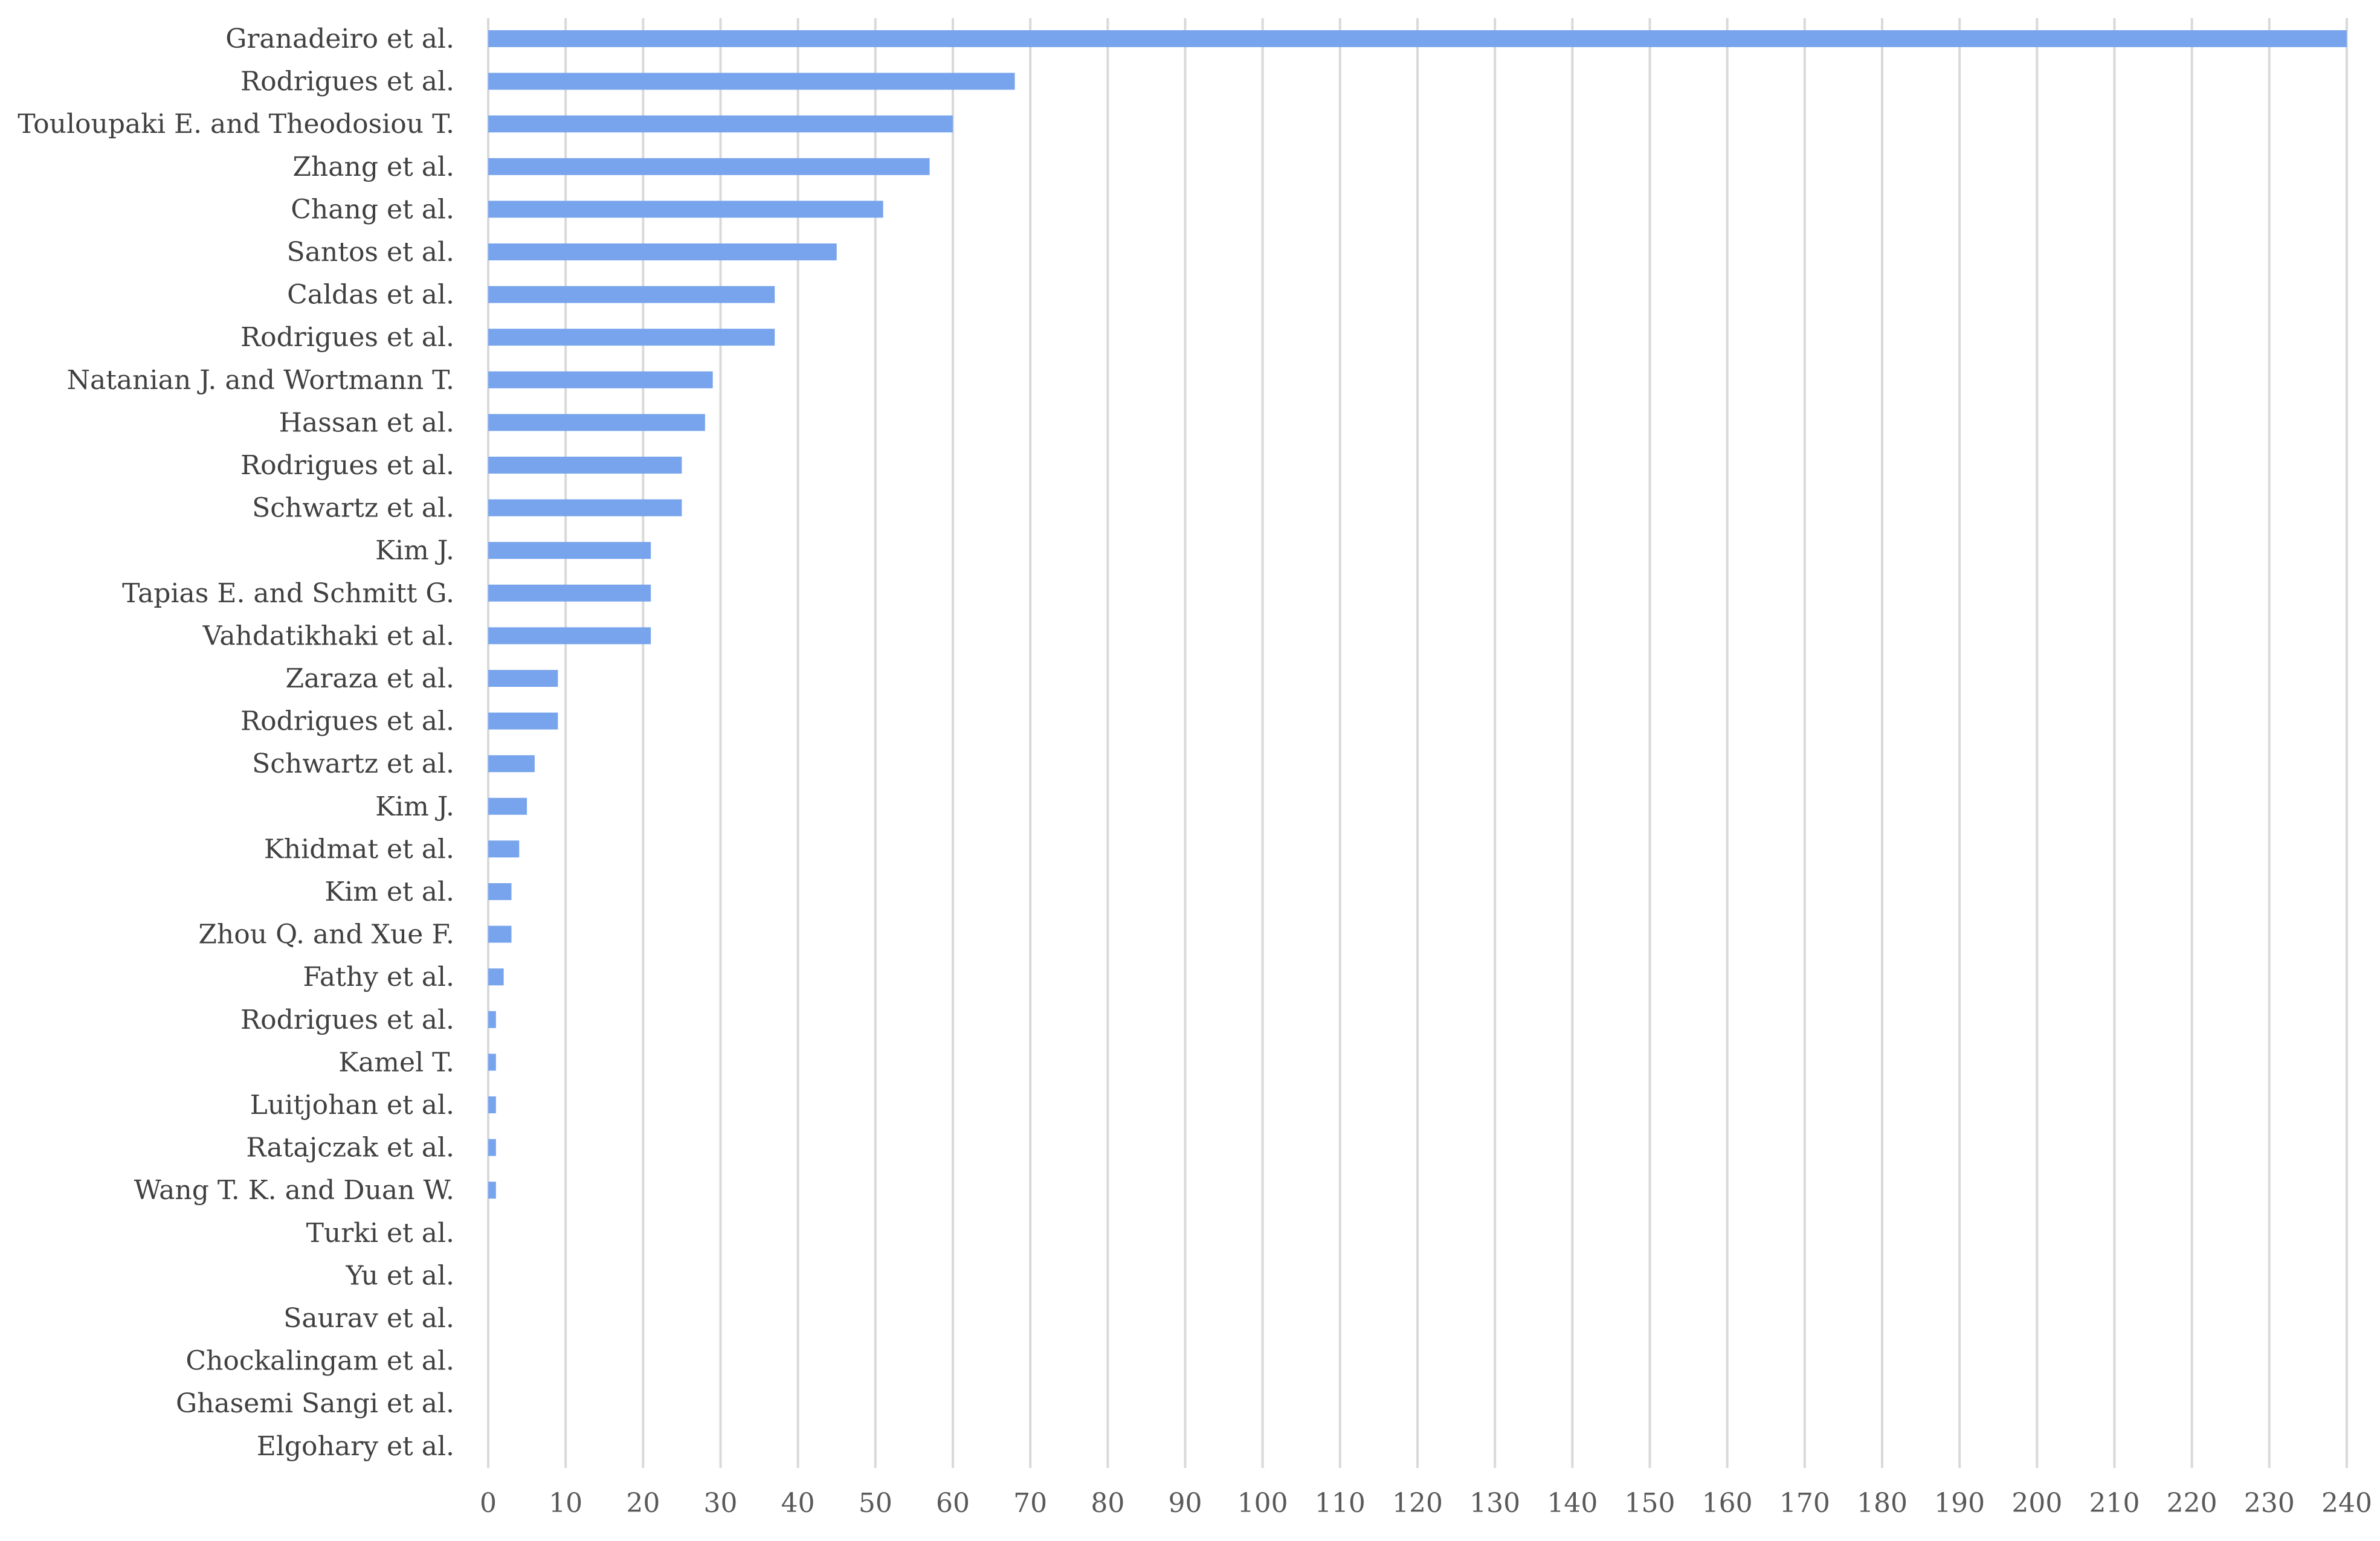 The width and height of the screenshot is (2380, 1541). Describe the element at coordinates (2036, 1503) in the screenshot. I see `x-tick-label: 200` at that location.